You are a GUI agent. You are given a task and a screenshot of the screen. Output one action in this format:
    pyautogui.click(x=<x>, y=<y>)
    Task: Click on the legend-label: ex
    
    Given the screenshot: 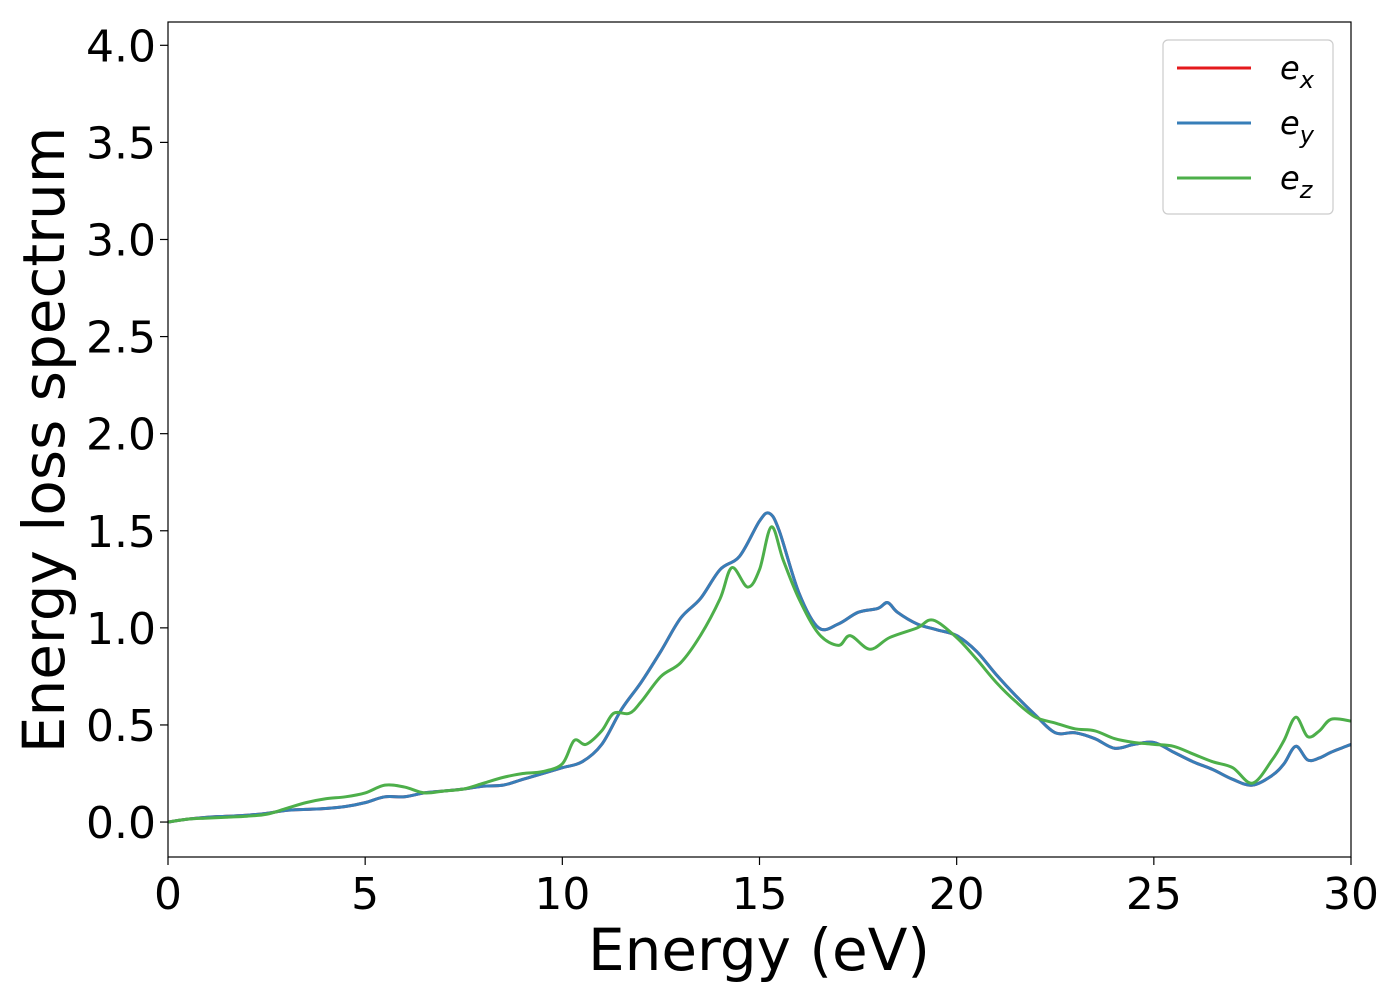 What is the action you would take?
    pyautogui.click(x=1297, y=71)
    